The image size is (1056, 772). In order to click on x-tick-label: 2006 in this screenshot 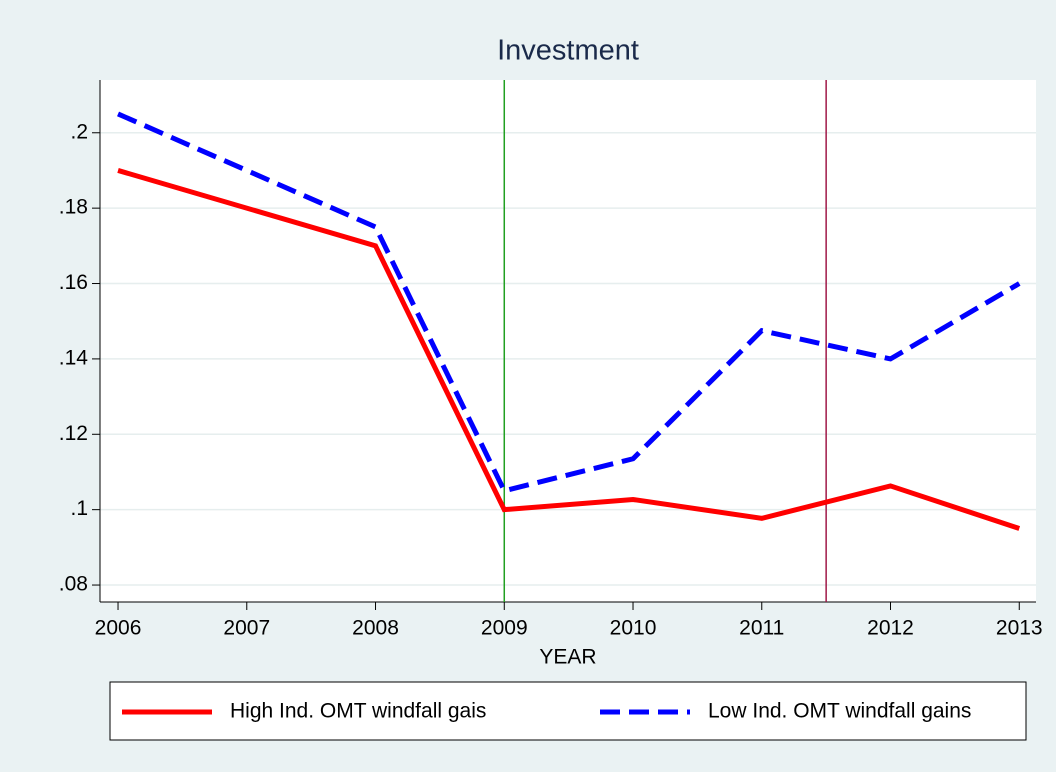, I will do `click(118, 628)`.